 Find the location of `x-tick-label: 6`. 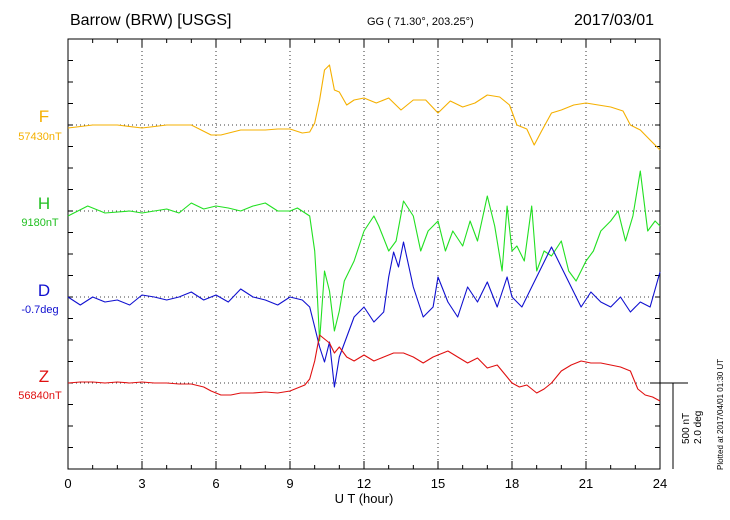

x-tick-label: 6 is located at coordinates (215, 483).